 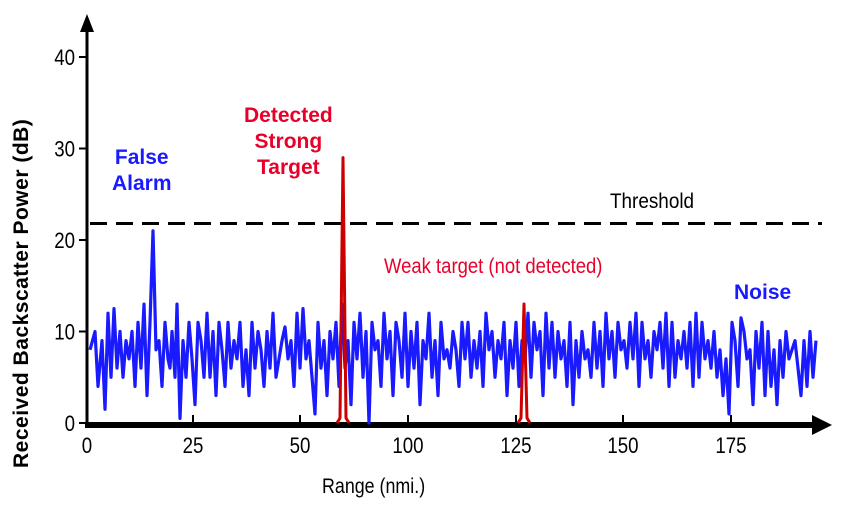 I want to click on x-tick-label: 100, so click(x=407, y=447).